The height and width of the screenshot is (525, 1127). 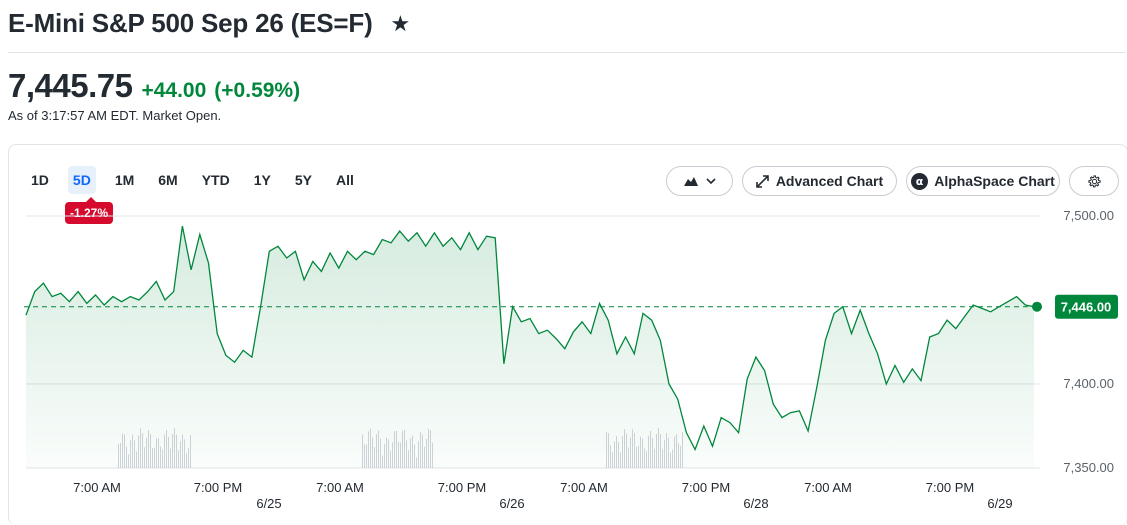 I want to click on mountain-chart-icon, so click(x=690, y=181).